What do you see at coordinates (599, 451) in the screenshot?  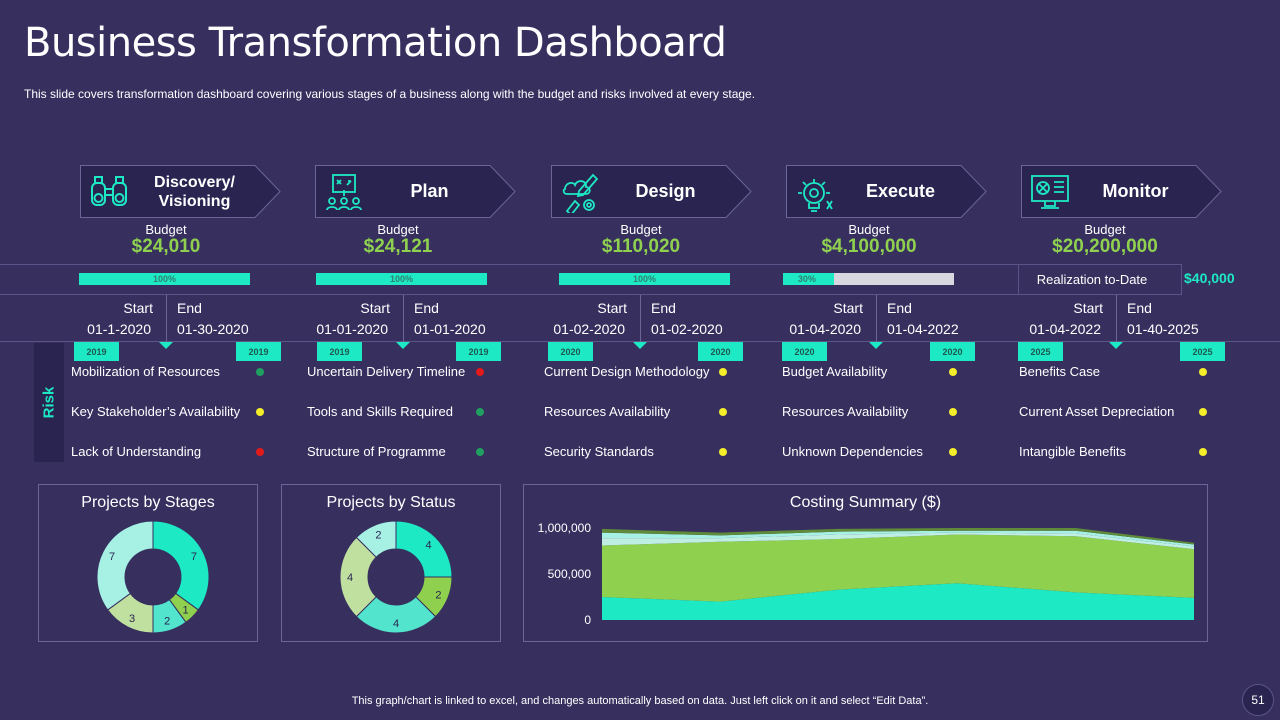 I see `risk-item: Security Standards` at bounding box center [599, 451].